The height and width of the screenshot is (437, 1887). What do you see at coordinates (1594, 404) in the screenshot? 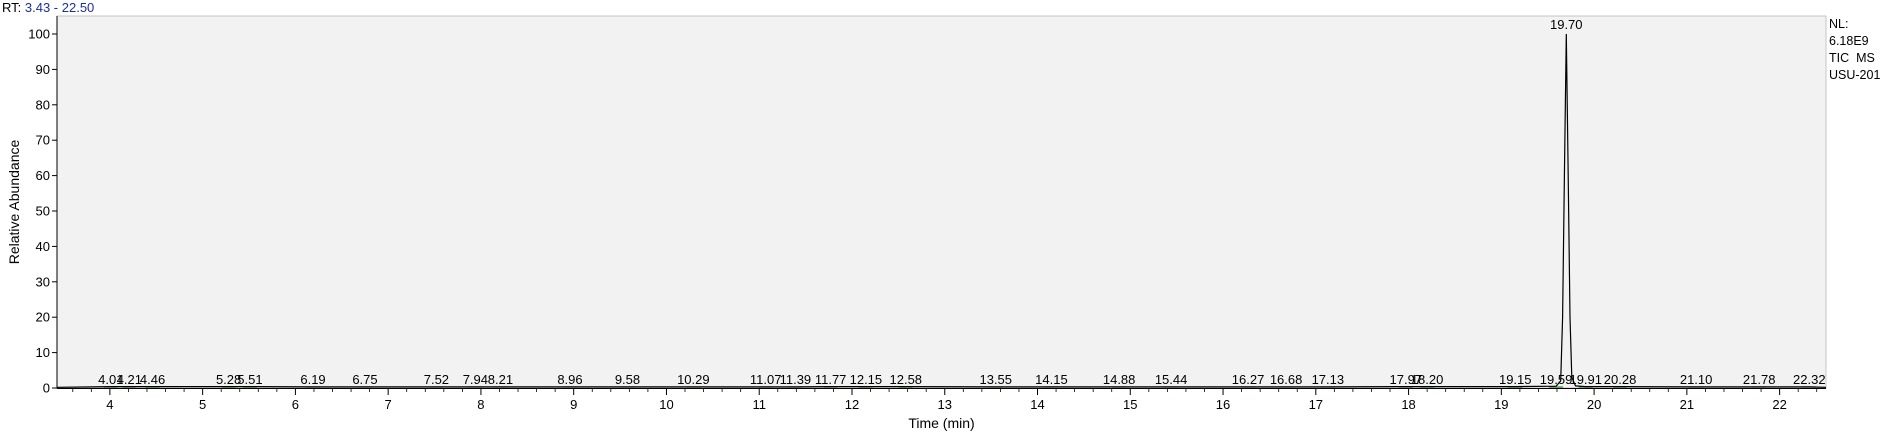
I see `x-tick-label: 20` at bounding box center [1594, 404].